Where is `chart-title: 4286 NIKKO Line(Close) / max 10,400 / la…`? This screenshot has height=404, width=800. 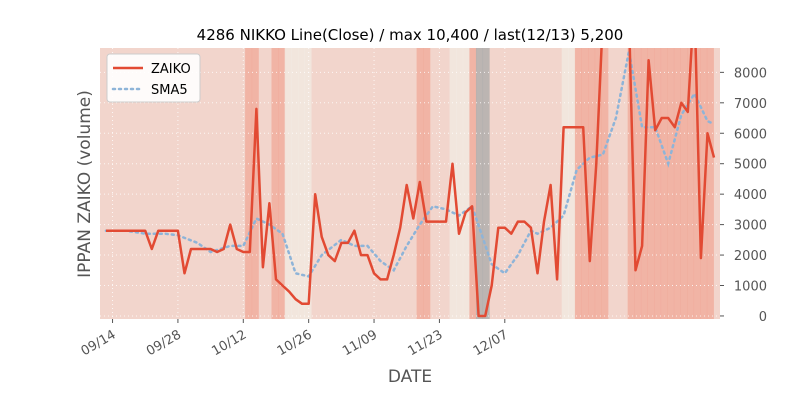 chart-title: 4286 NIKKO Line(Close) / max 10,400 / la… is located at coordinates (410, 35).